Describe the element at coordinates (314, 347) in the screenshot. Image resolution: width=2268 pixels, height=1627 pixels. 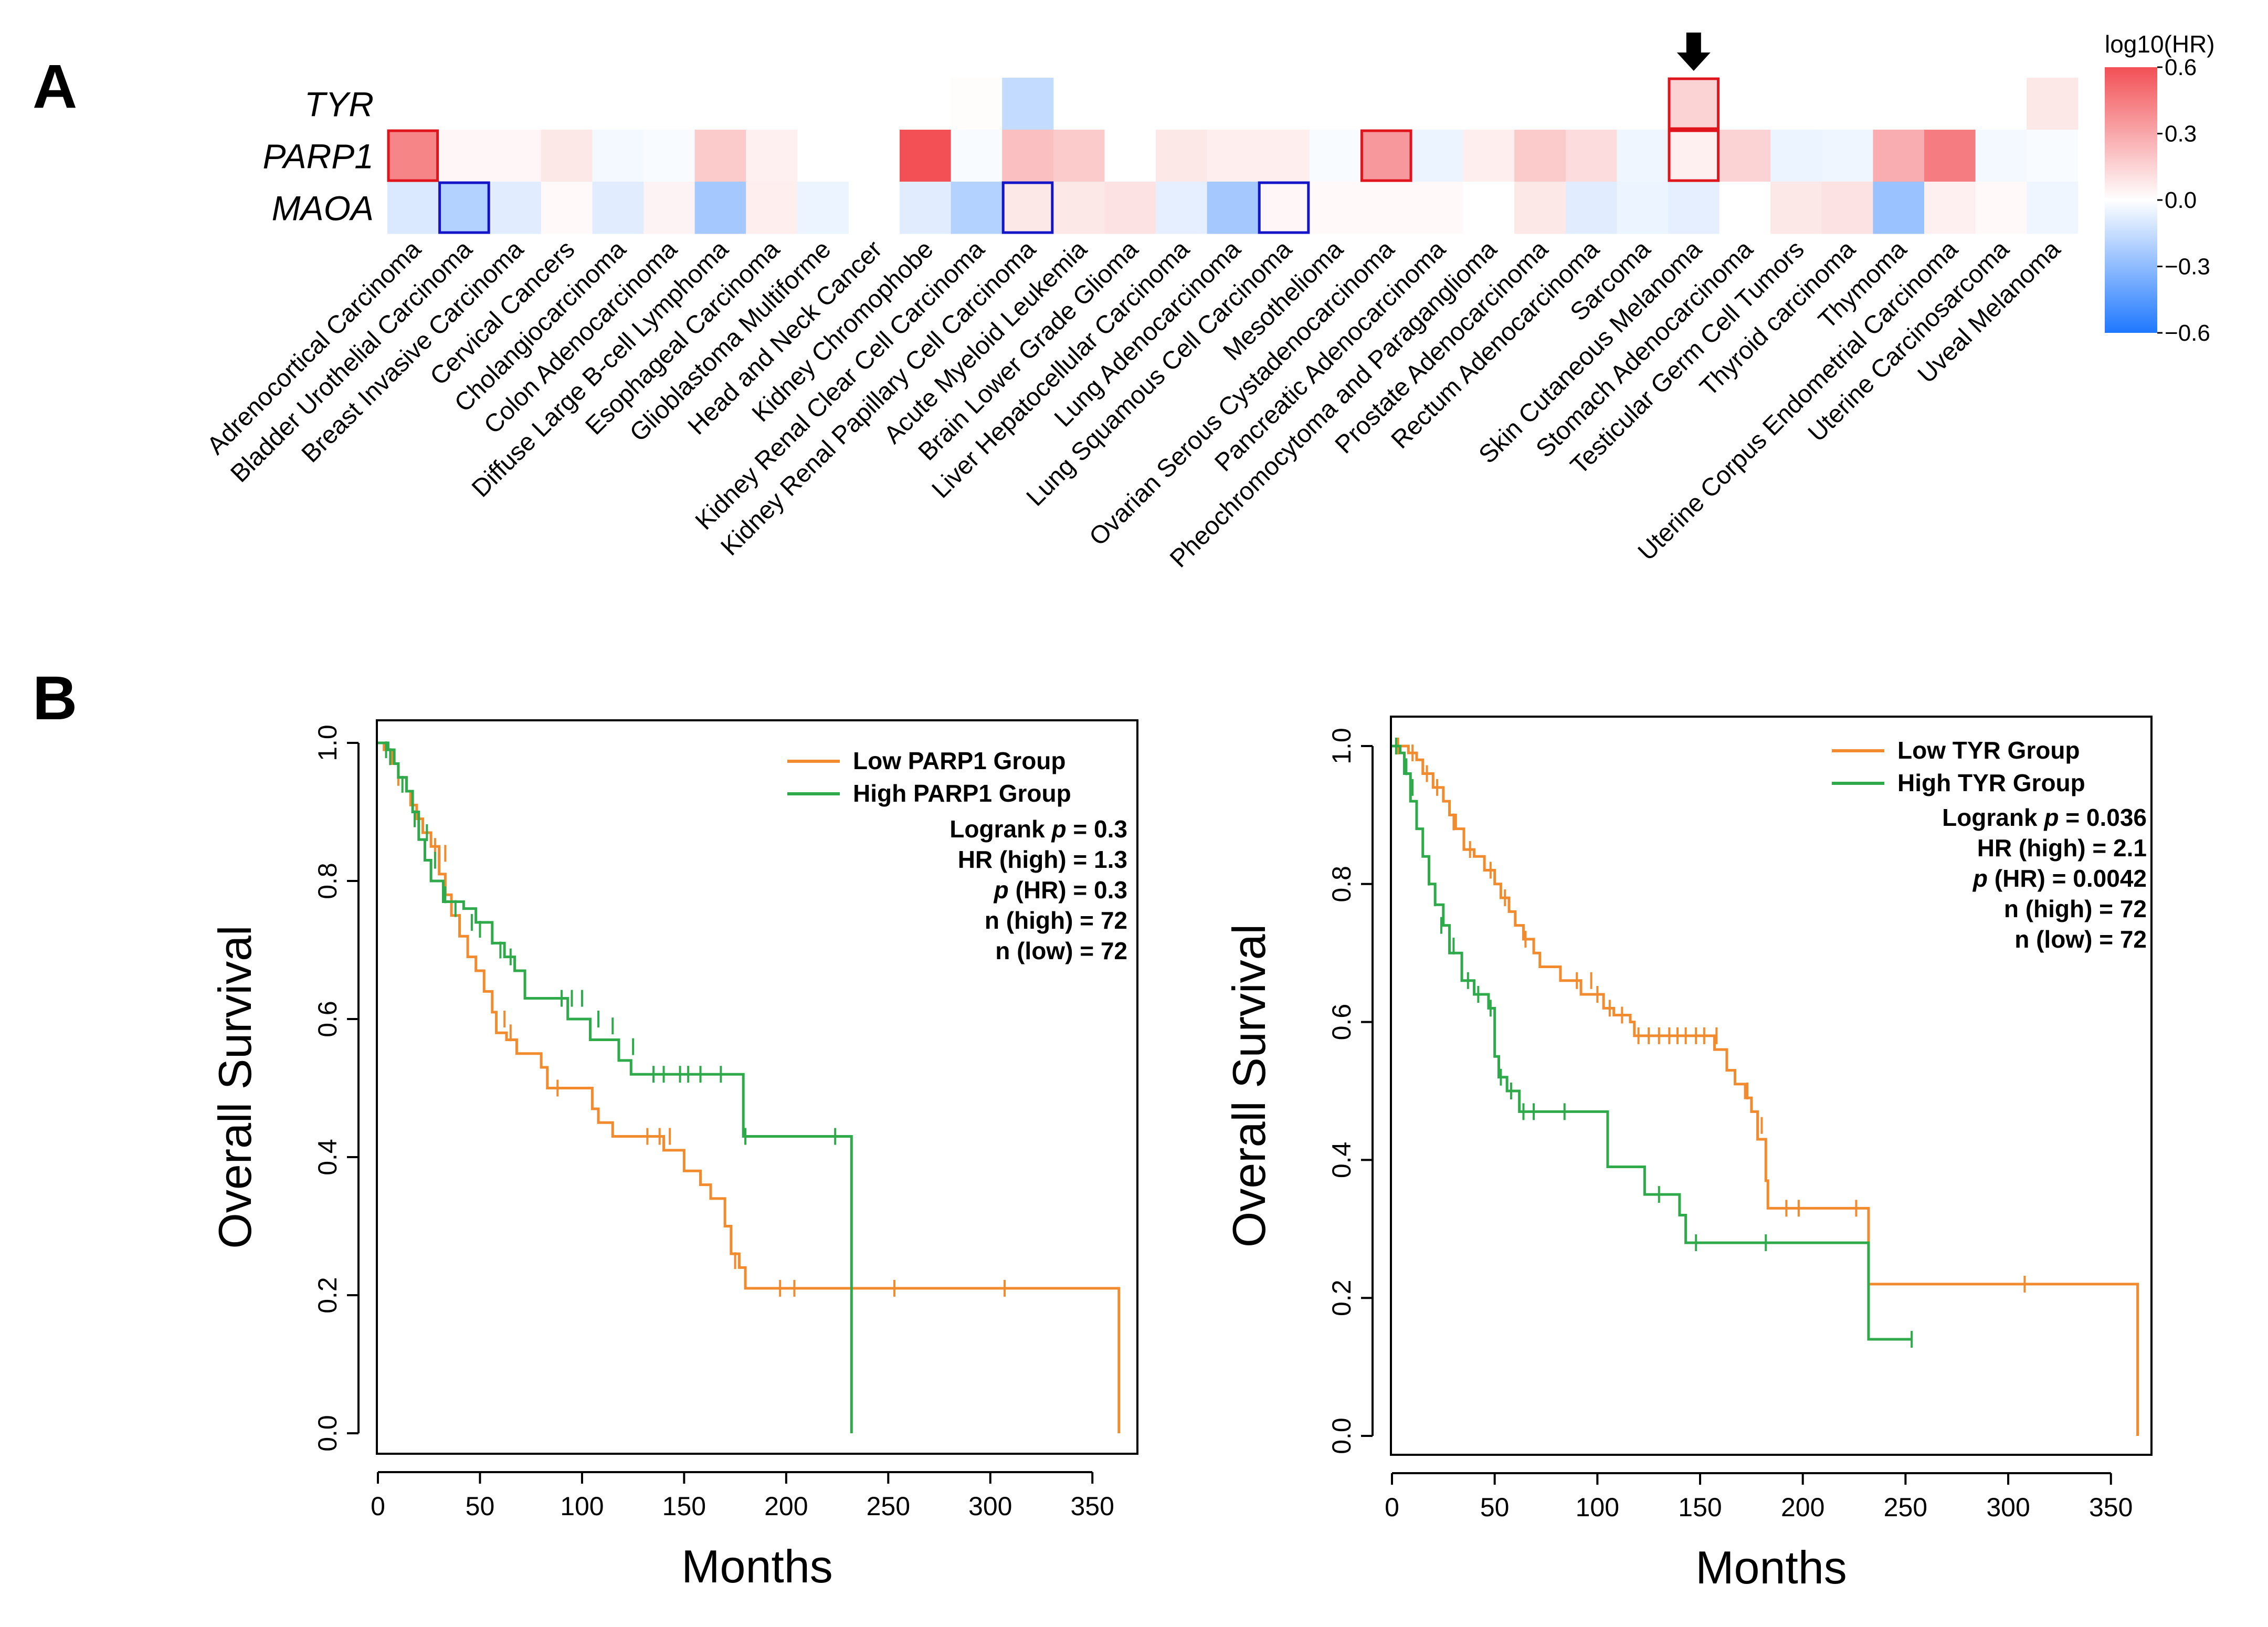
I see `cancer-label: Adrenocortical Carcinoma` at that location.